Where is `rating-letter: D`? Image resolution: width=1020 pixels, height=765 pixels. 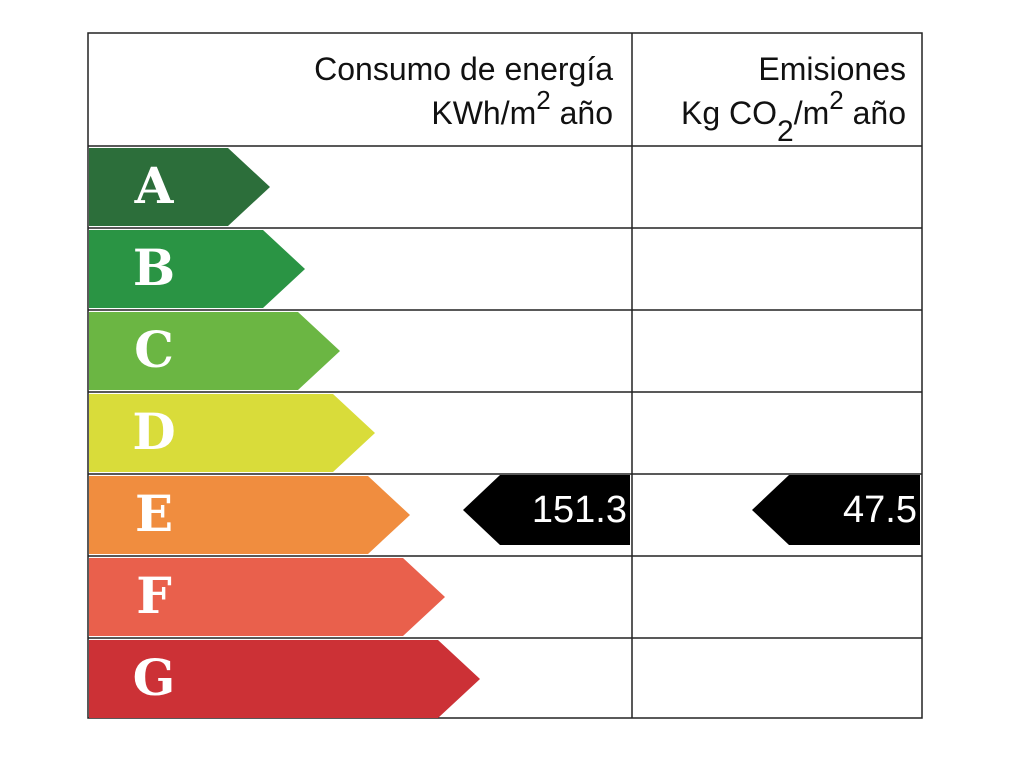 rating-letter: D is located at coordinates (153, 431).